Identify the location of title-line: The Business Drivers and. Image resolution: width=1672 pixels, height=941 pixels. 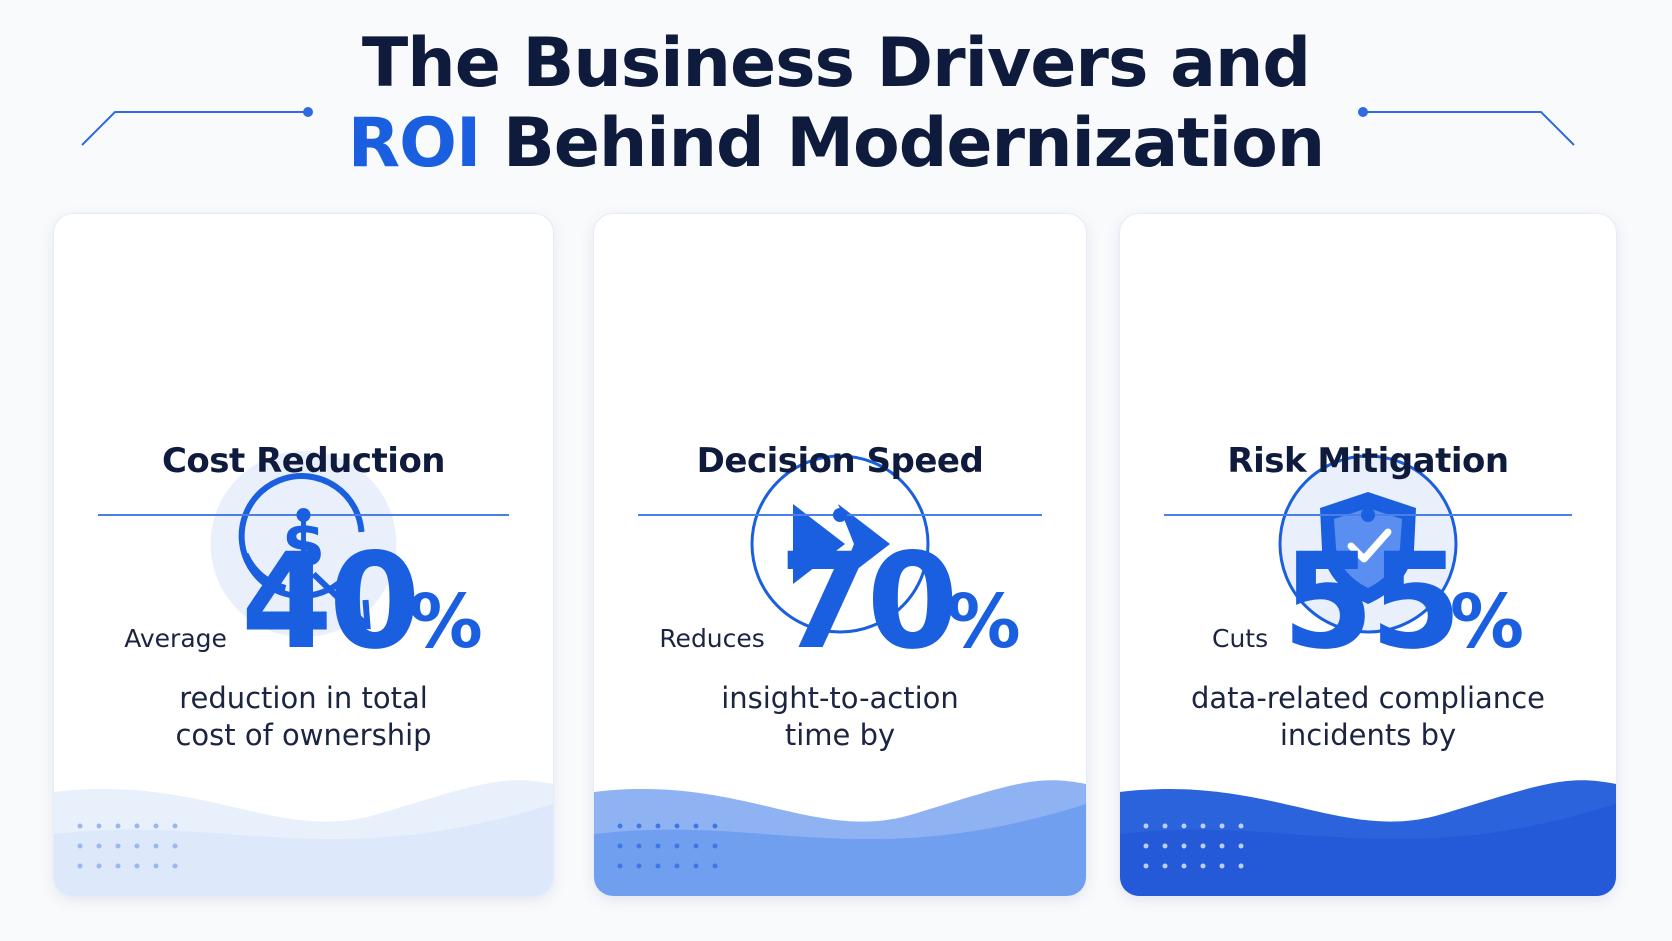
(836, 64).